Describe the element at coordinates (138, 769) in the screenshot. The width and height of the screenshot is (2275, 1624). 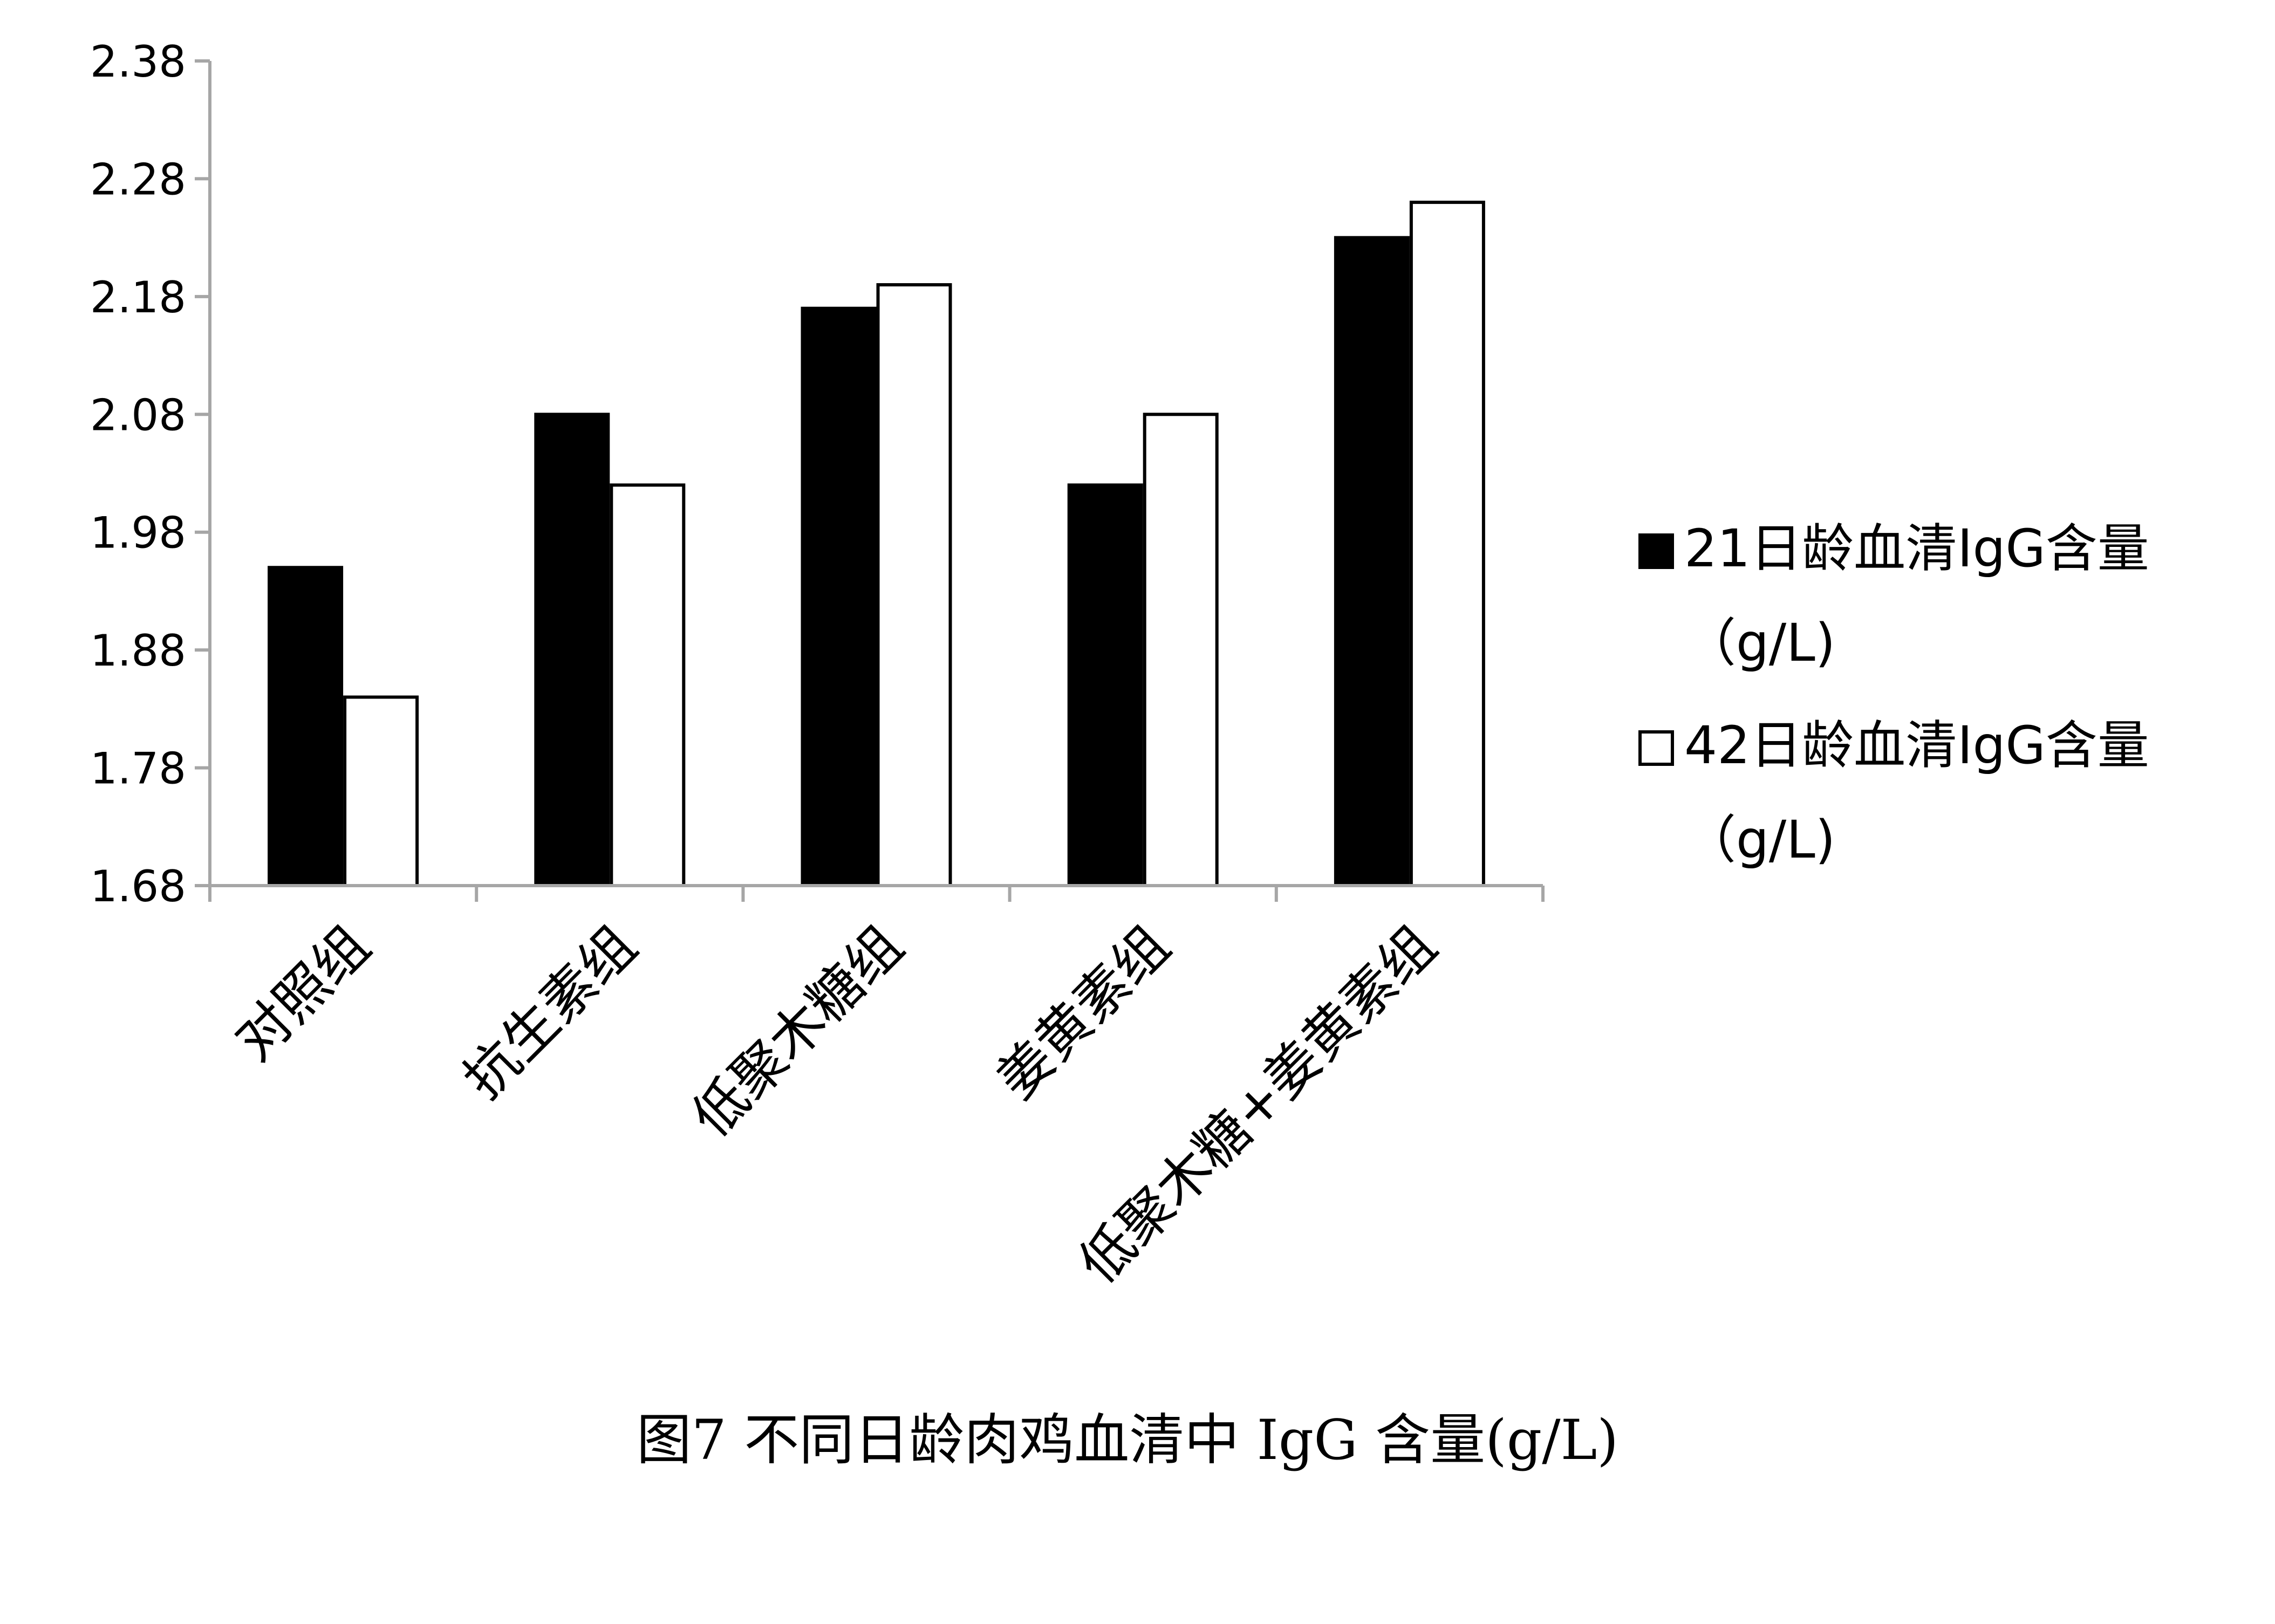
I see `y-tick-label: 1.78` at that location.